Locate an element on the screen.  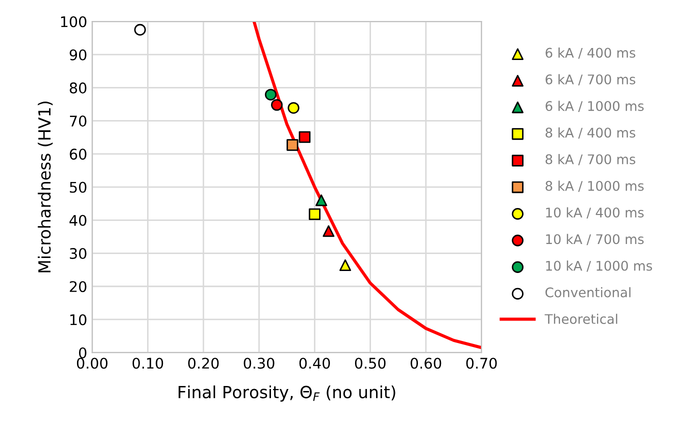
y-tick-label: 60 is located at coordinates (78, 154).